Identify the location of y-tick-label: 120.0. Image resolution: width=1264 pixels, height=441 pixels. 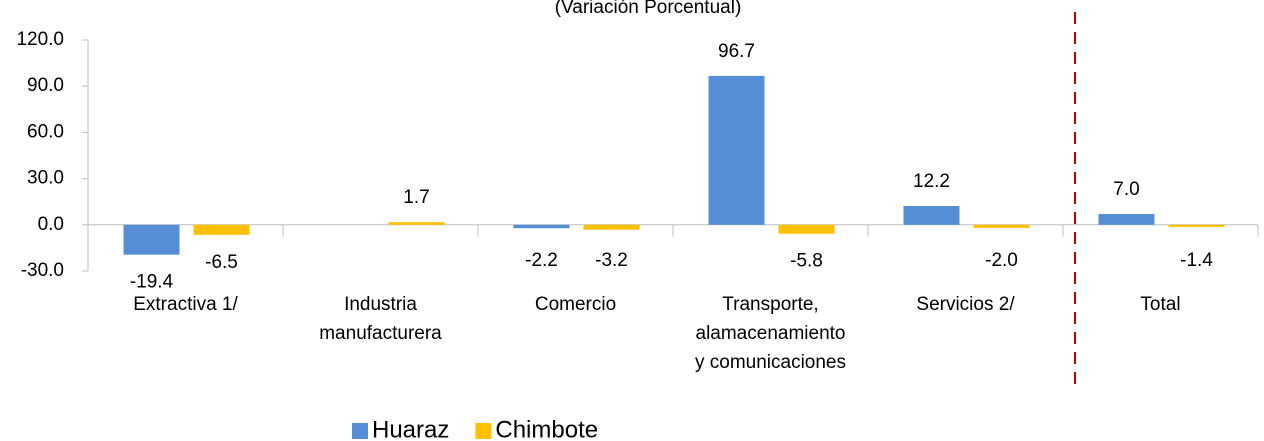
(40, 39).